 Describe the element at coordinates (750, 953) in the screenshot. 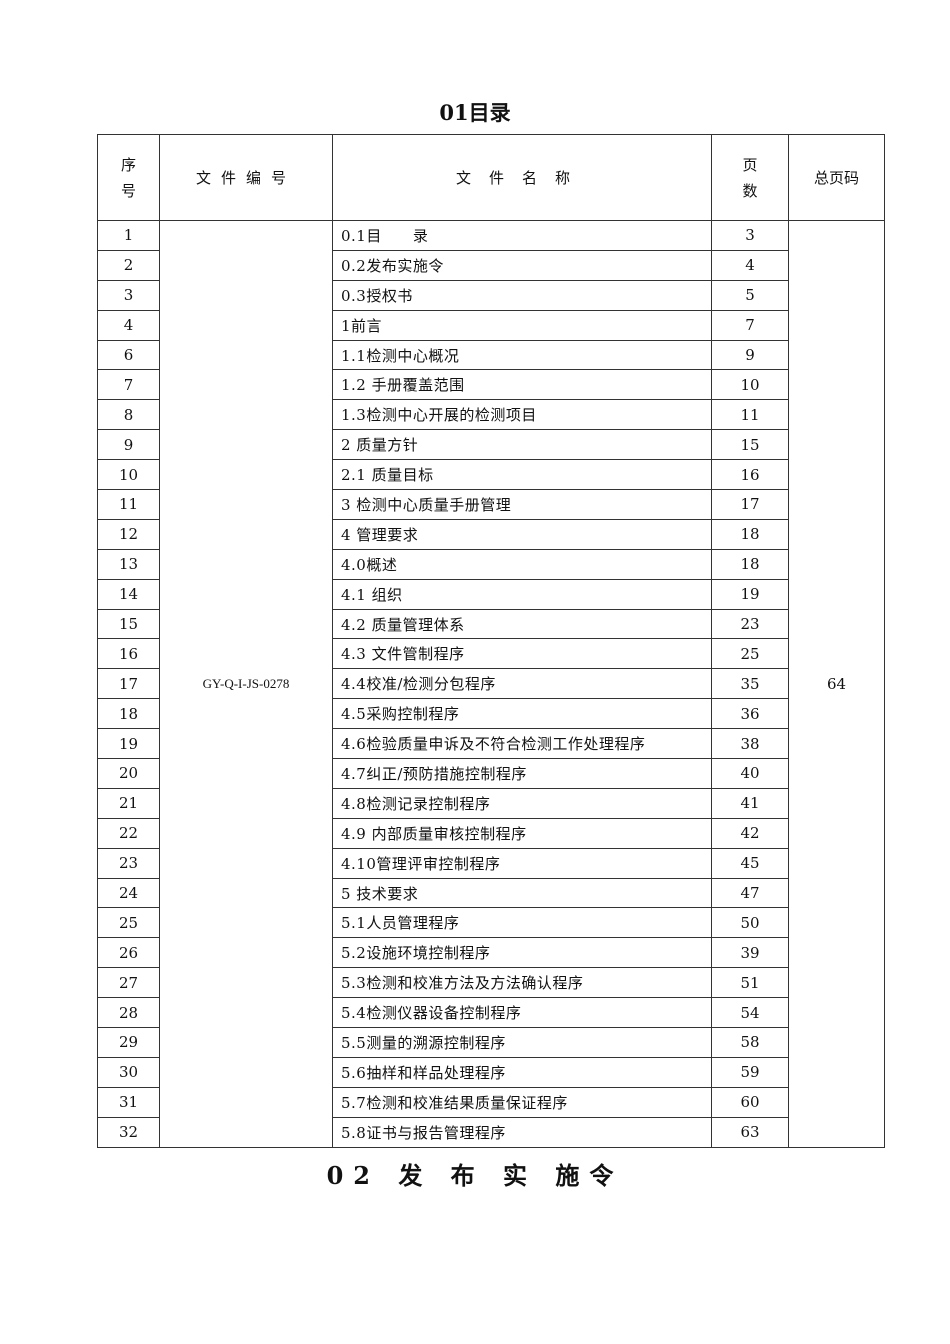

I see `row-pages: 39` at that location.